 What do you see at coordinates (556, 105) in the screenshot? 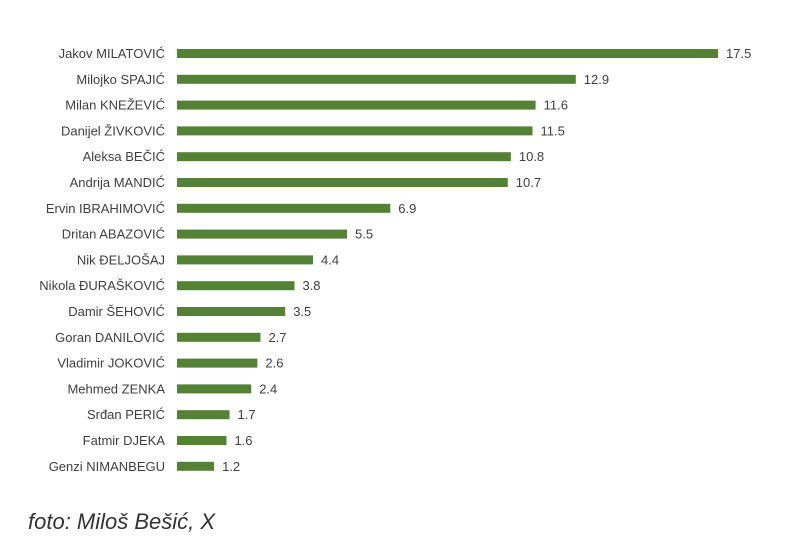
I see `value-label: 11.6` at bounding box center [556, 105].